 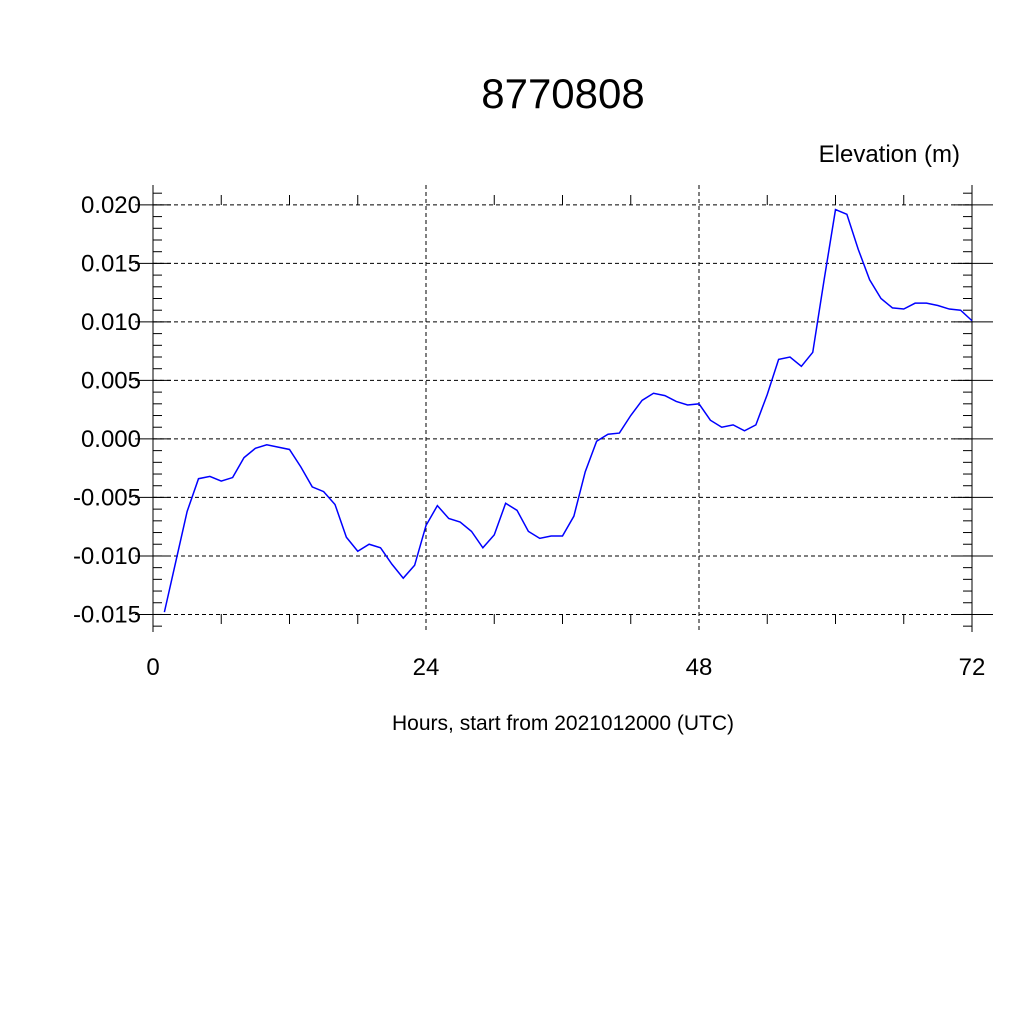 I want to click on y-tick-label: 0.000, so click(x=111, y=439).